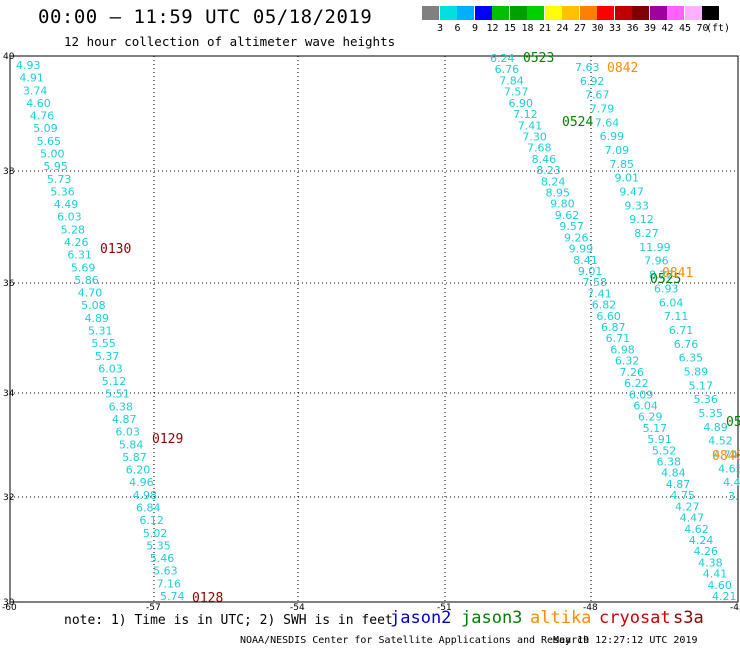 This screenshot has width=740, height=650. I want to click on jason3-track-swh-value: 9.57, so click(571, 226).